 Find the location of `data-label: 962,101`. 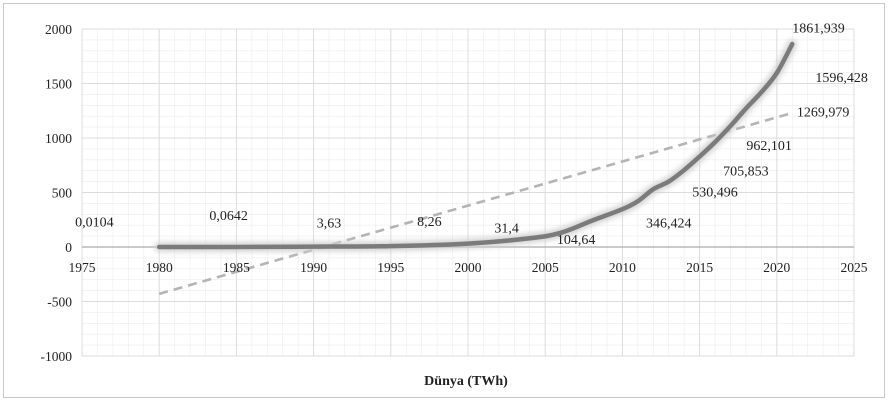

data-label: 962,101 is located at coordinates (769, 146).